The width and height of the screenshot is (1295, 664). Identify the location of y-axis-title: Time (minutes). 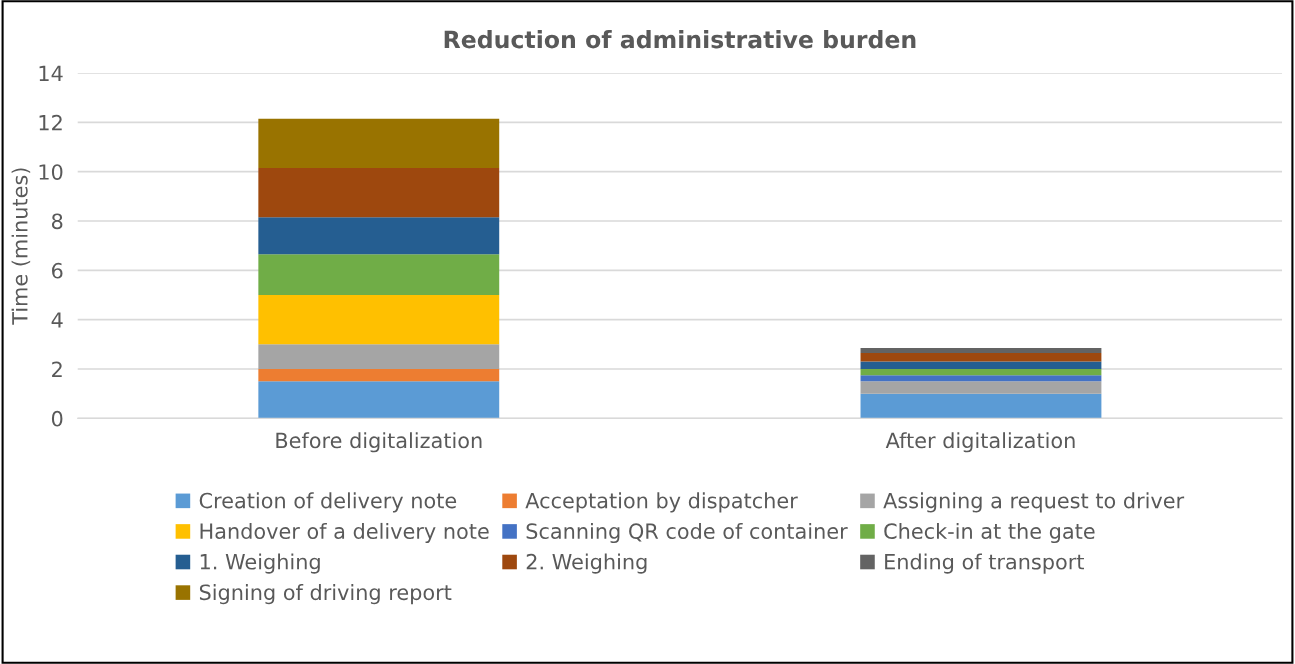
(21, 246).